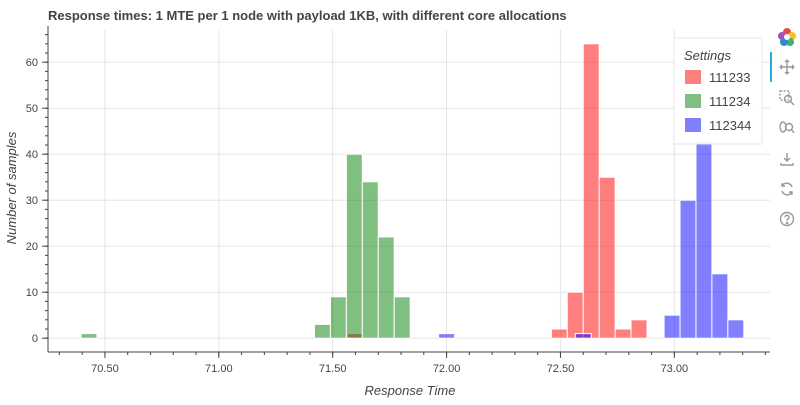  Describe the element at coordinates (771, 67) in the screenshot. I see `active-tool-indicator` at that location.